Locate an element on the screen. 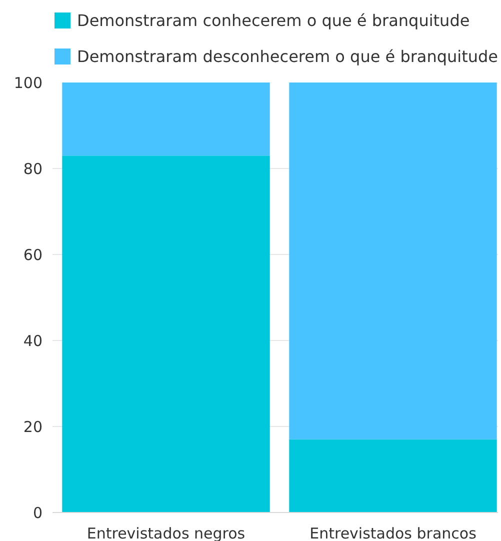  x-tick-label: Entrevistados brancos is located at coordinates (393, 532).